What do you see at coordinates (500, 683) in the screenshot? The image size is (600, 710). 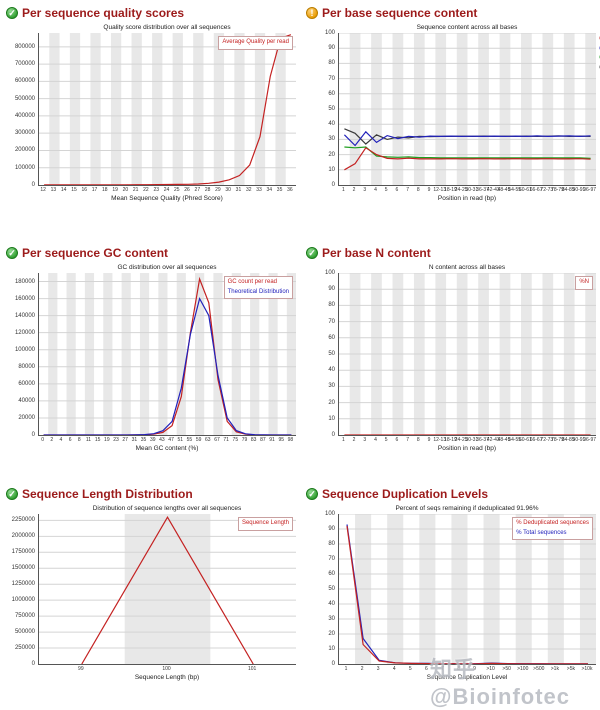 I see `watermark: 知乎 @Bioinfotec` at bounding box center [500, 683].